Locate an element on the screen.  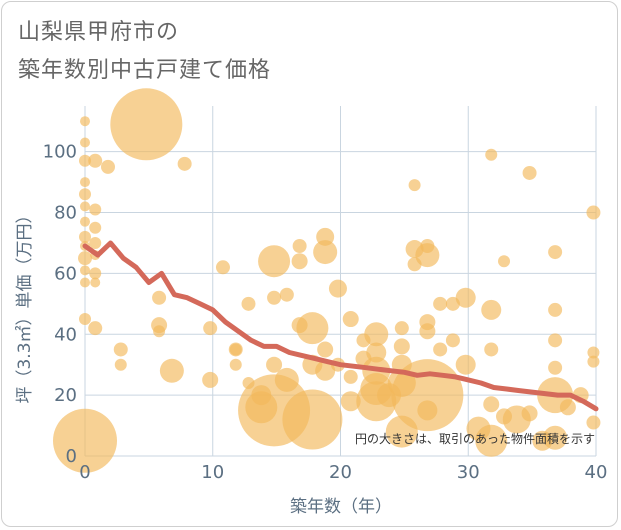
y-tick-label: 100 is located at coordinates (60, 152).